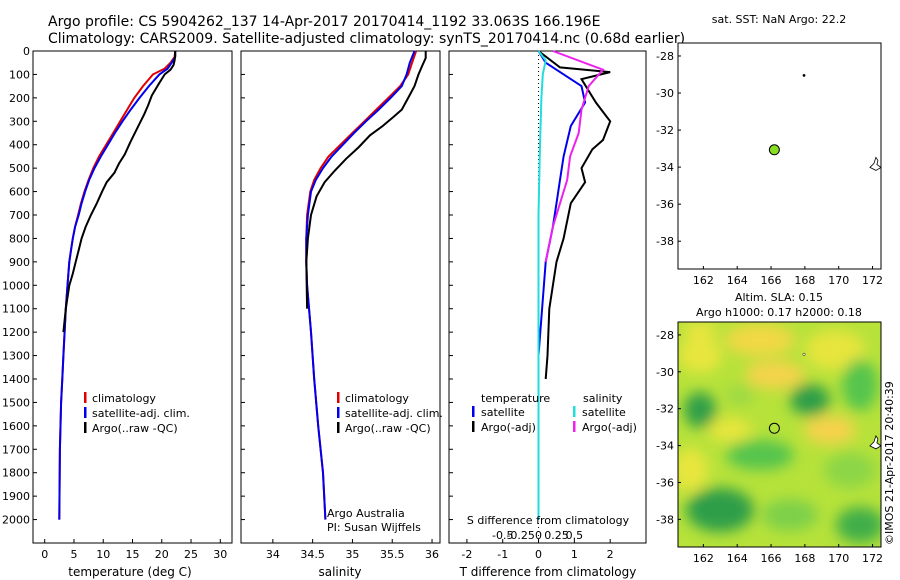 The image size is (900, 580). What do you see at coordinates (273, 554) in the screenshot?
I see `x-tick-label: 34` at bounding box center [273, 554].